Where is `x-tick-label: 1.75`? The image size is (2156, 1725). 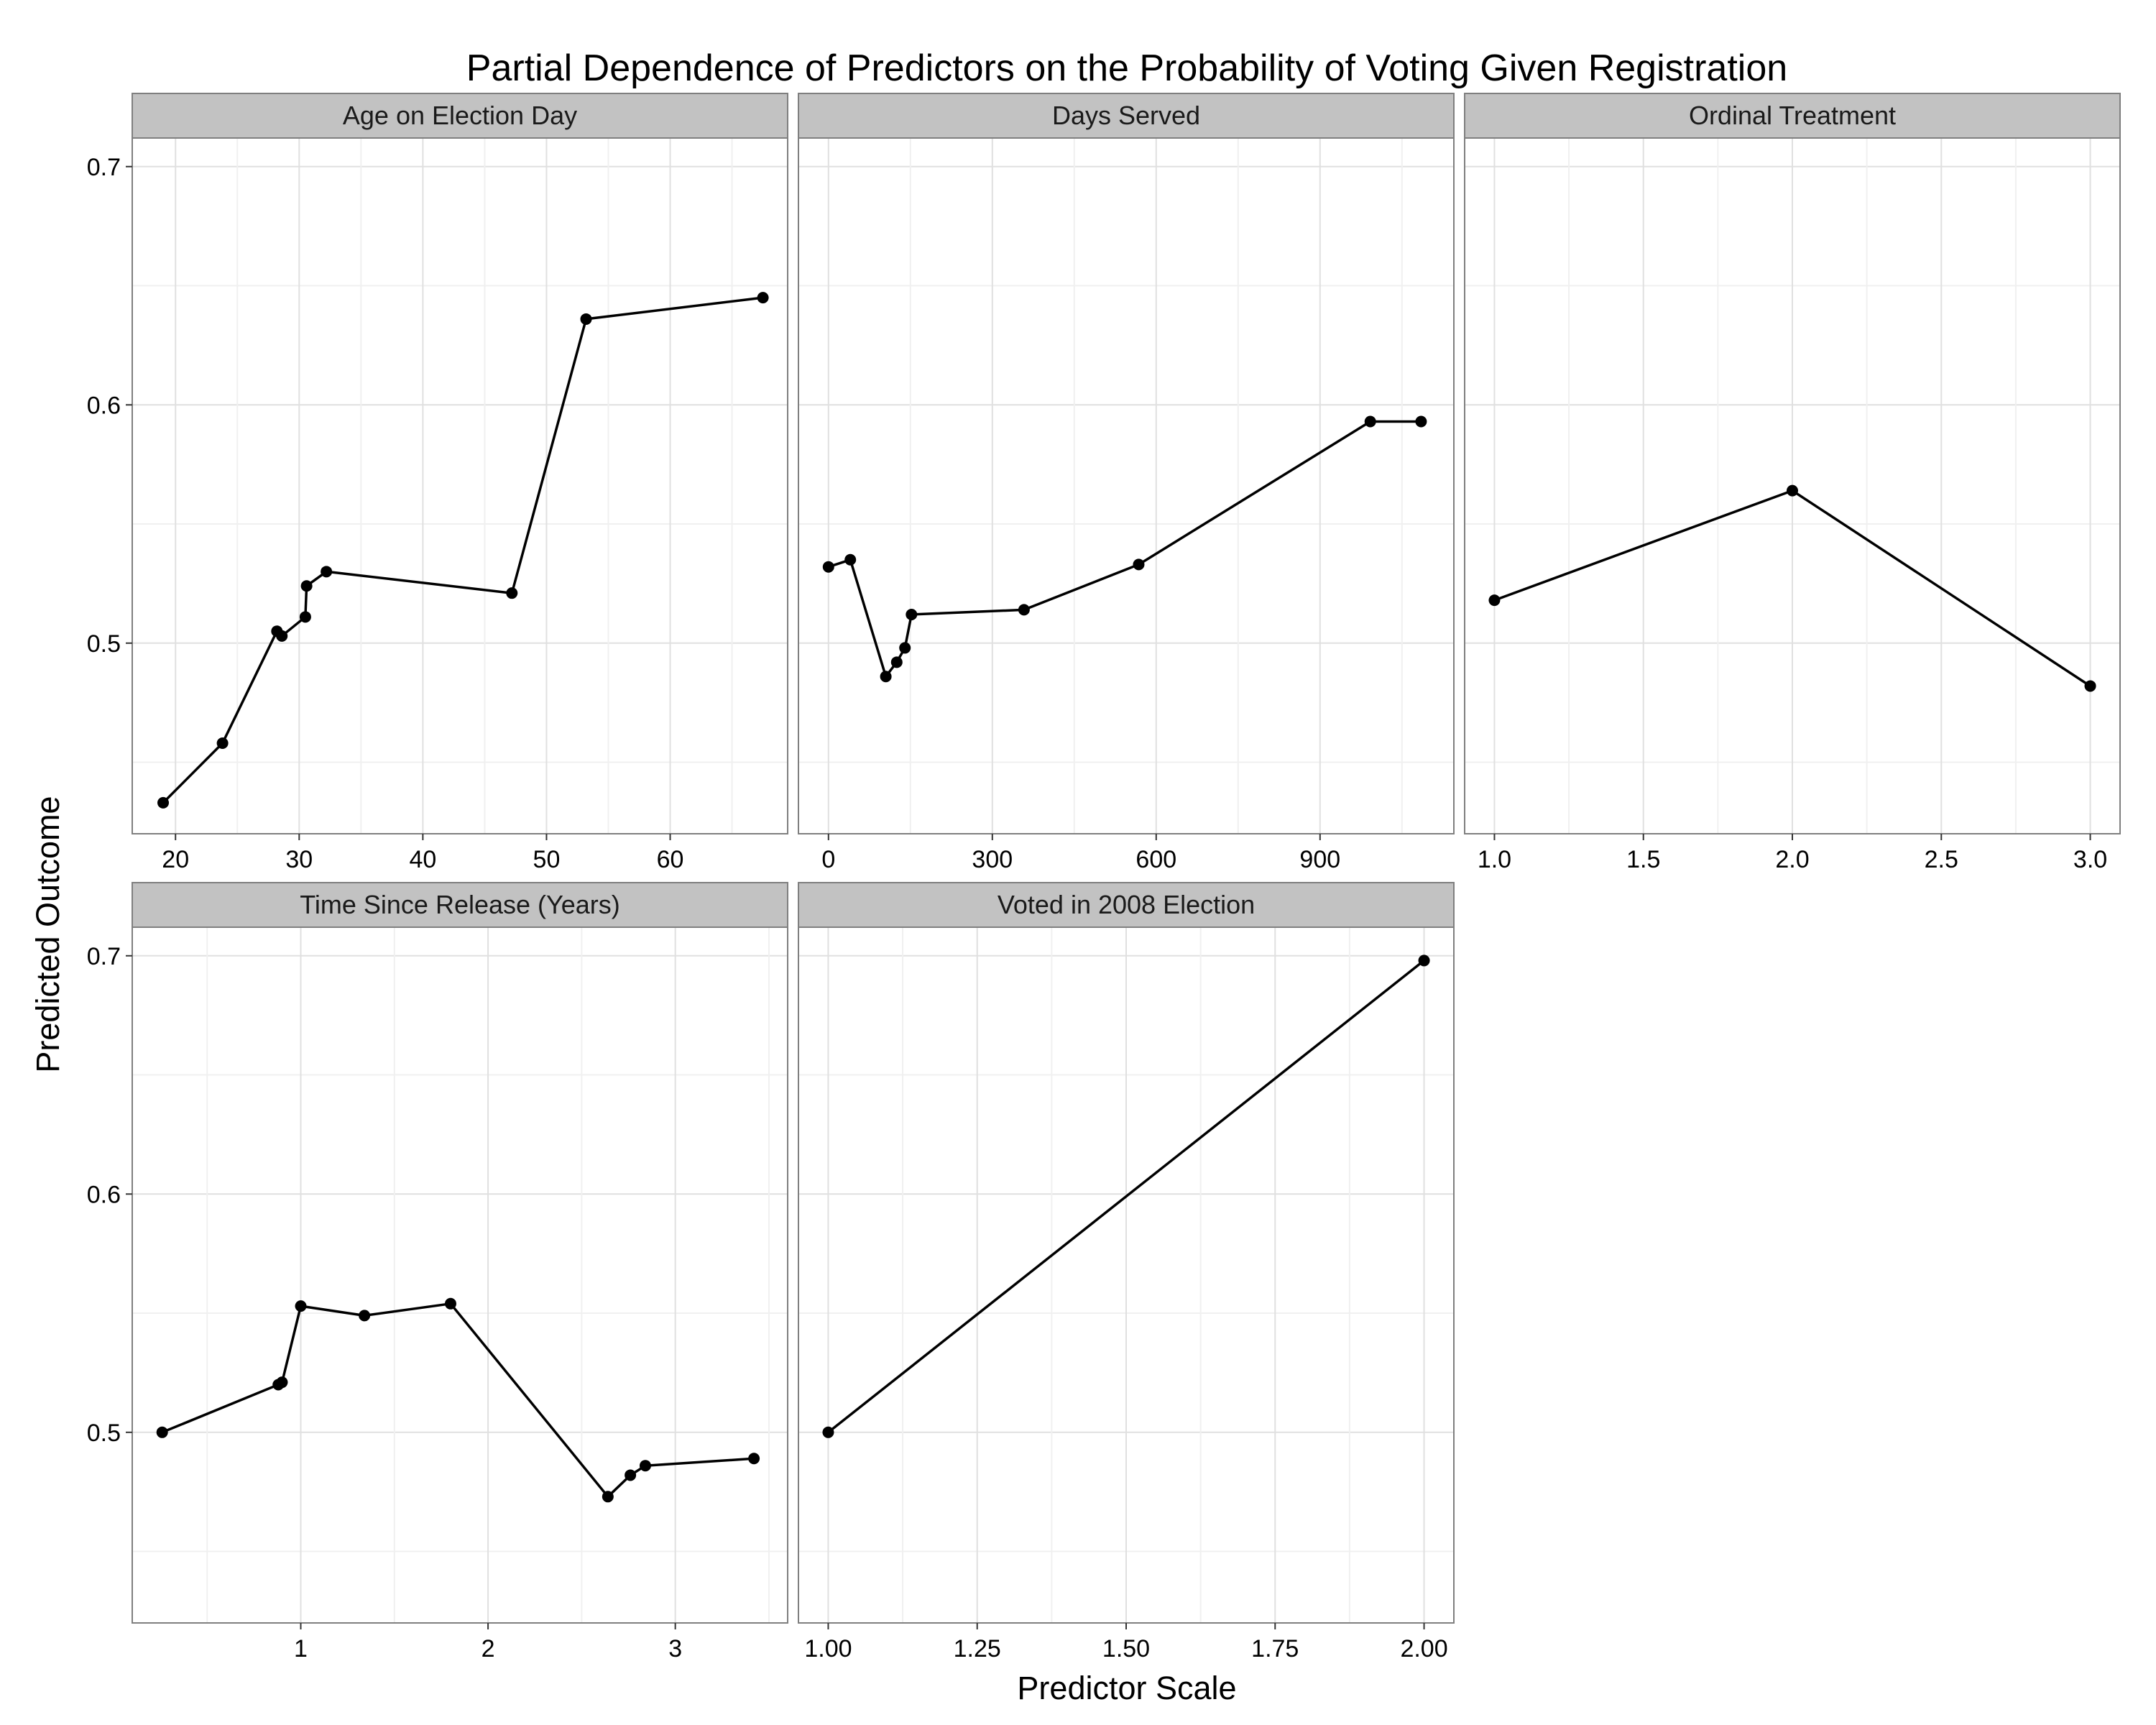
x-tick-label: 1.75 is located at coordinates (1275, 1648).